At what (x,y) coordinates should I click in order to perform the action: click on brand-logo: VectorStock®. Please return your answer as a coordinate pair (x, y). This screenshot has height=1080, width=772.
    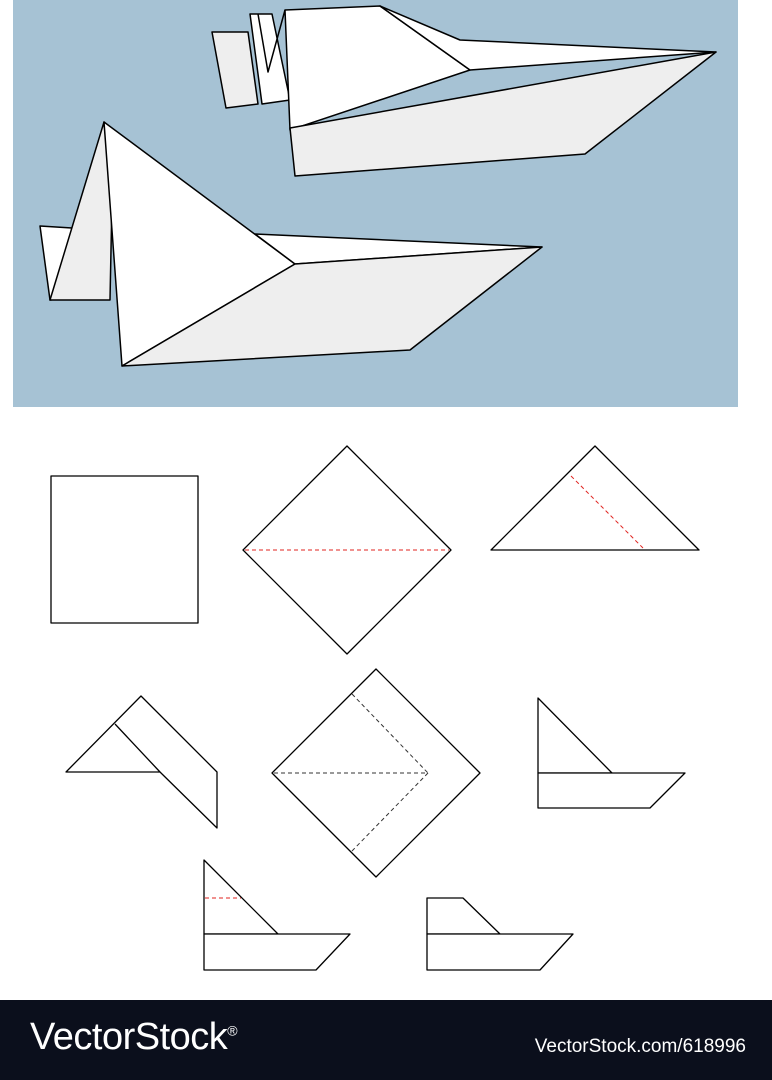
    Looking at the image, I should click on (133, 1037).